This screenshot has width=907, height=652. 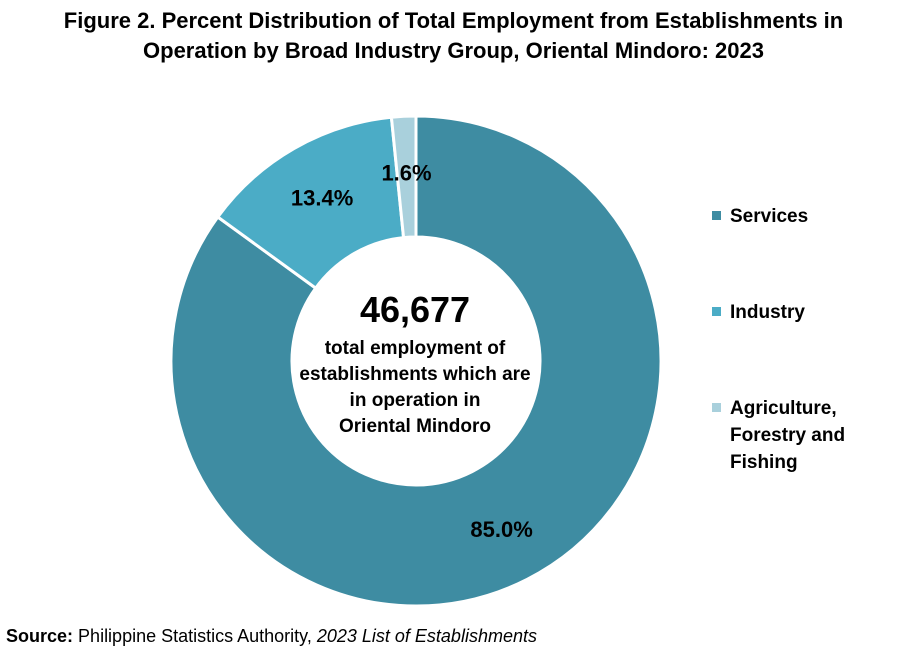 I want to click on legend-item-services: Services, so click(x=791, y=216).